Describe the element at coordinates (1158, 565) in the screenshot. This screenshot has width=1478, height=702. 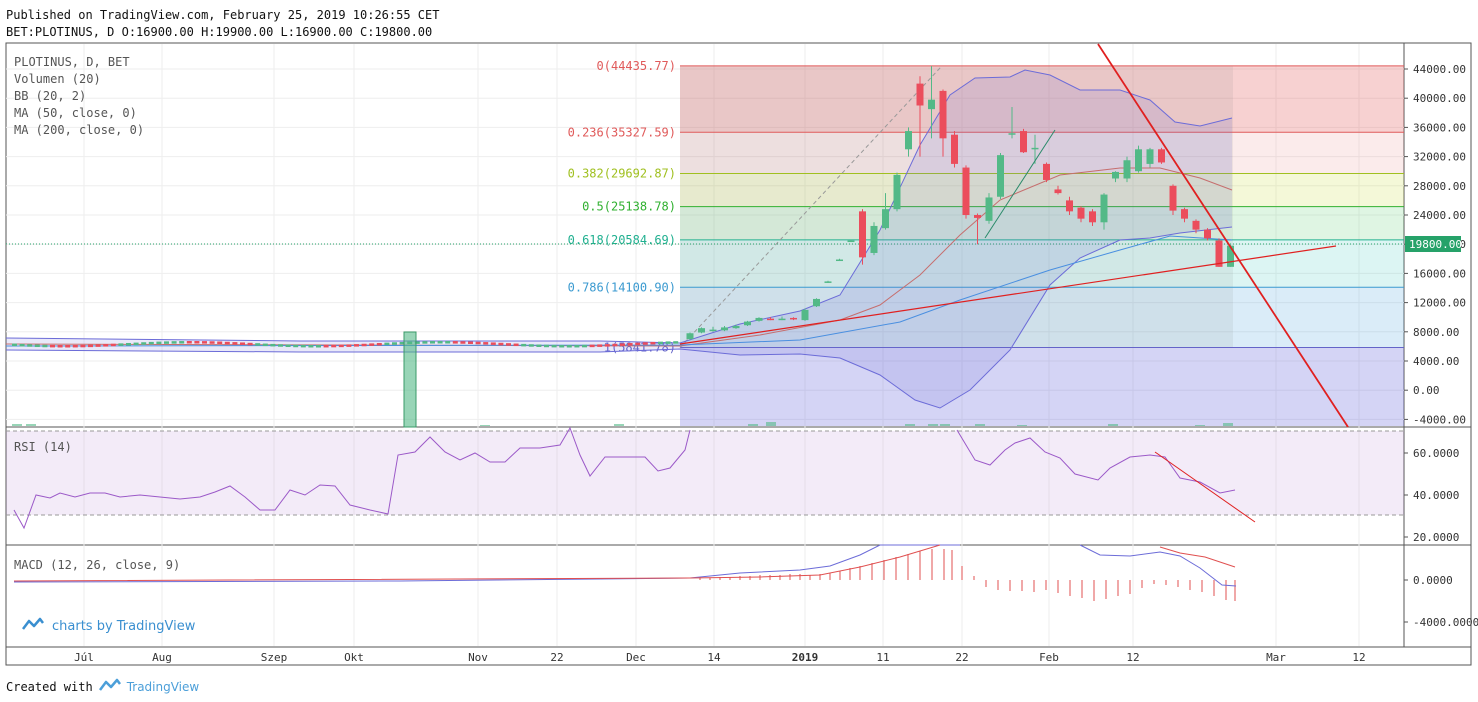
I see `macd-line` at that location.